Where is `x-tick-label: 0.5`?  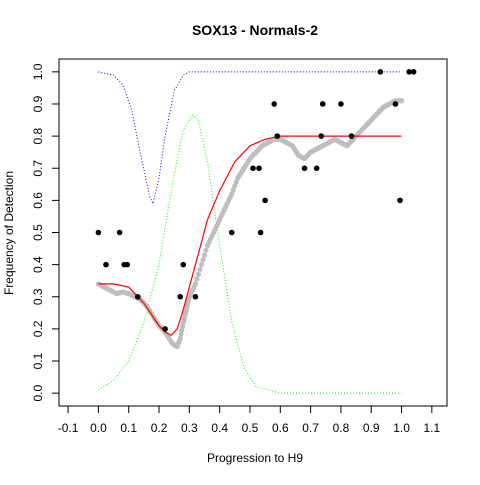
x-tick-label: 0.5 is located at coordinates (250, 428).